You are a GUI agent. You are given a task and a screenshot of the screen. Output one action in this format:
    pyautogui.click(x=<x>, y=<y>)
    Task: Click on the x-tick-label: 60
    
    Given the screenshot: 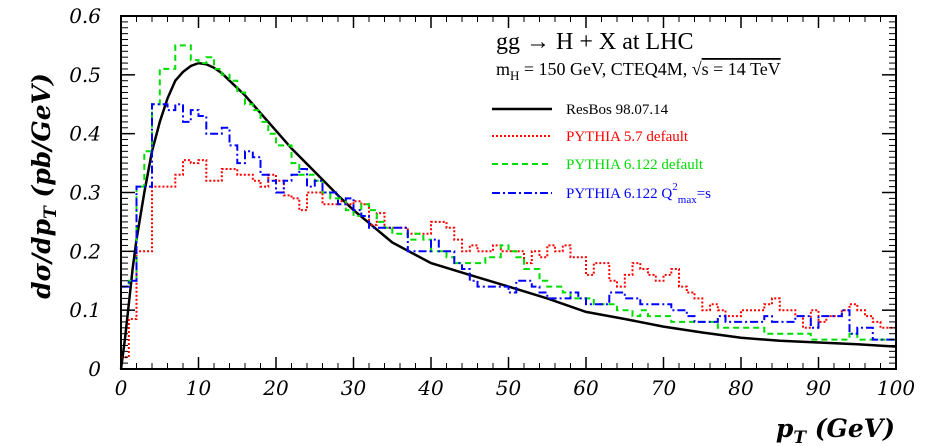 What is the action you would take?
    pyautogui.click(x=586, y=388)
    